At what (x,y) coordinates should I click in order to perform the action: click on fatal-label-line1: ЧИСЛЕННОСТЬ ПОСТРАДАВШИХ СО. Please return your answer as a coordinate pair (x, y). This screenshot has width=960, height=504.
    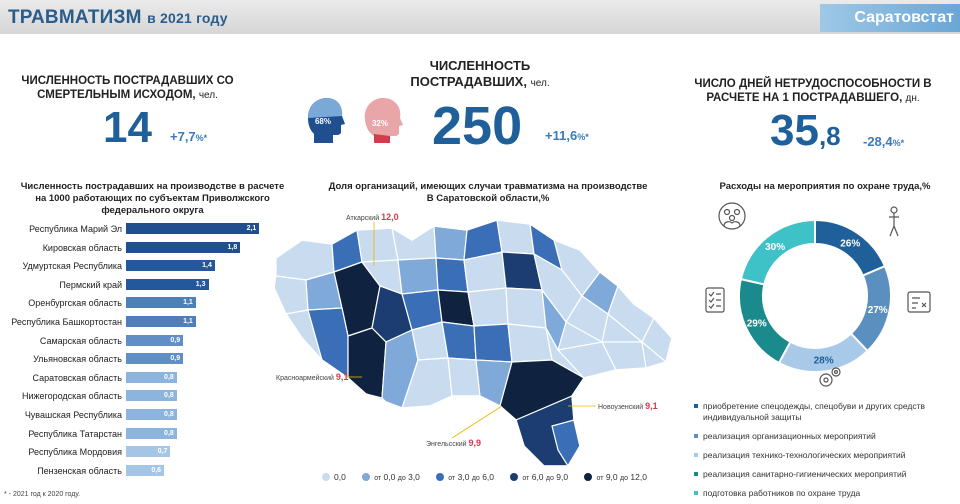
    Looking at the image, I should click on (127, 81).